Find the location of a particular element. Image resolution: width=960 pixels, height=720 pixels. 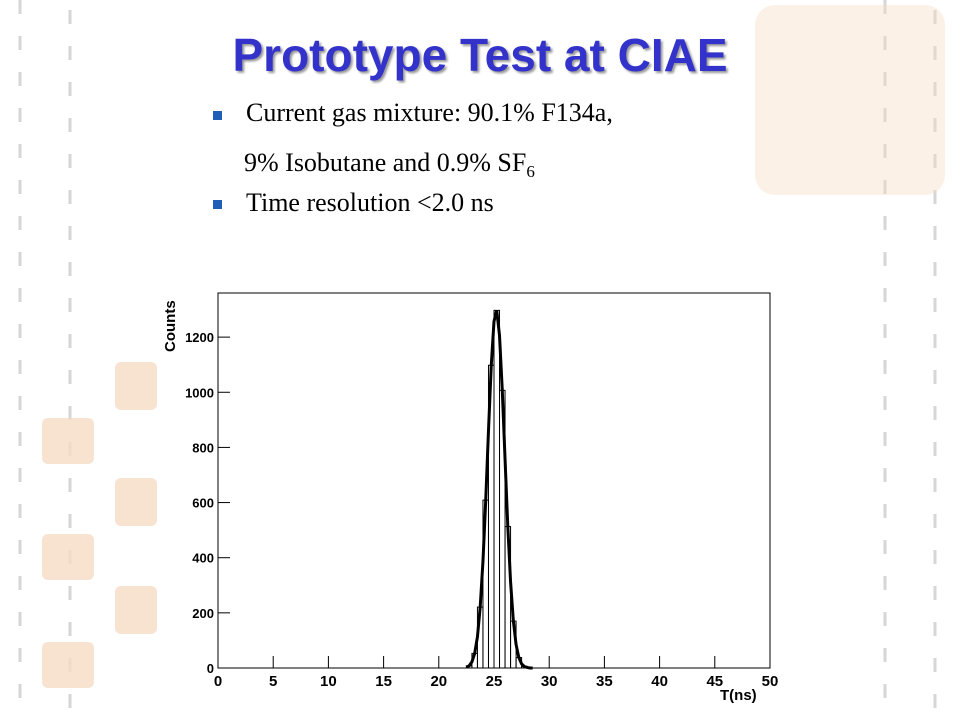

x-tick-label: 0 is located at coordinates (218, 681).